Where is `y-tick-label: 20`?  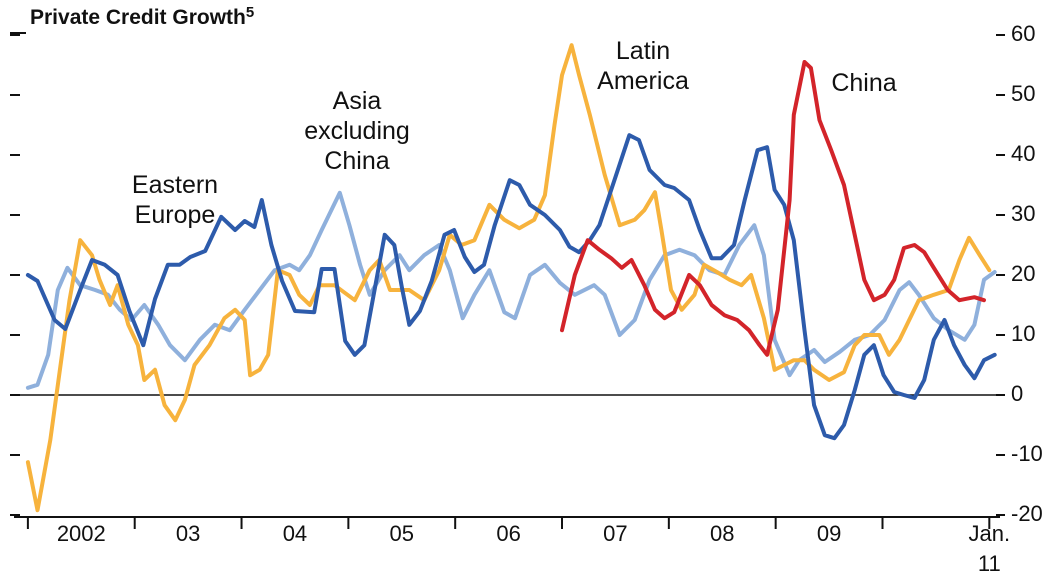
y-tick-label: 20 is located at coordinates (1023, 273).